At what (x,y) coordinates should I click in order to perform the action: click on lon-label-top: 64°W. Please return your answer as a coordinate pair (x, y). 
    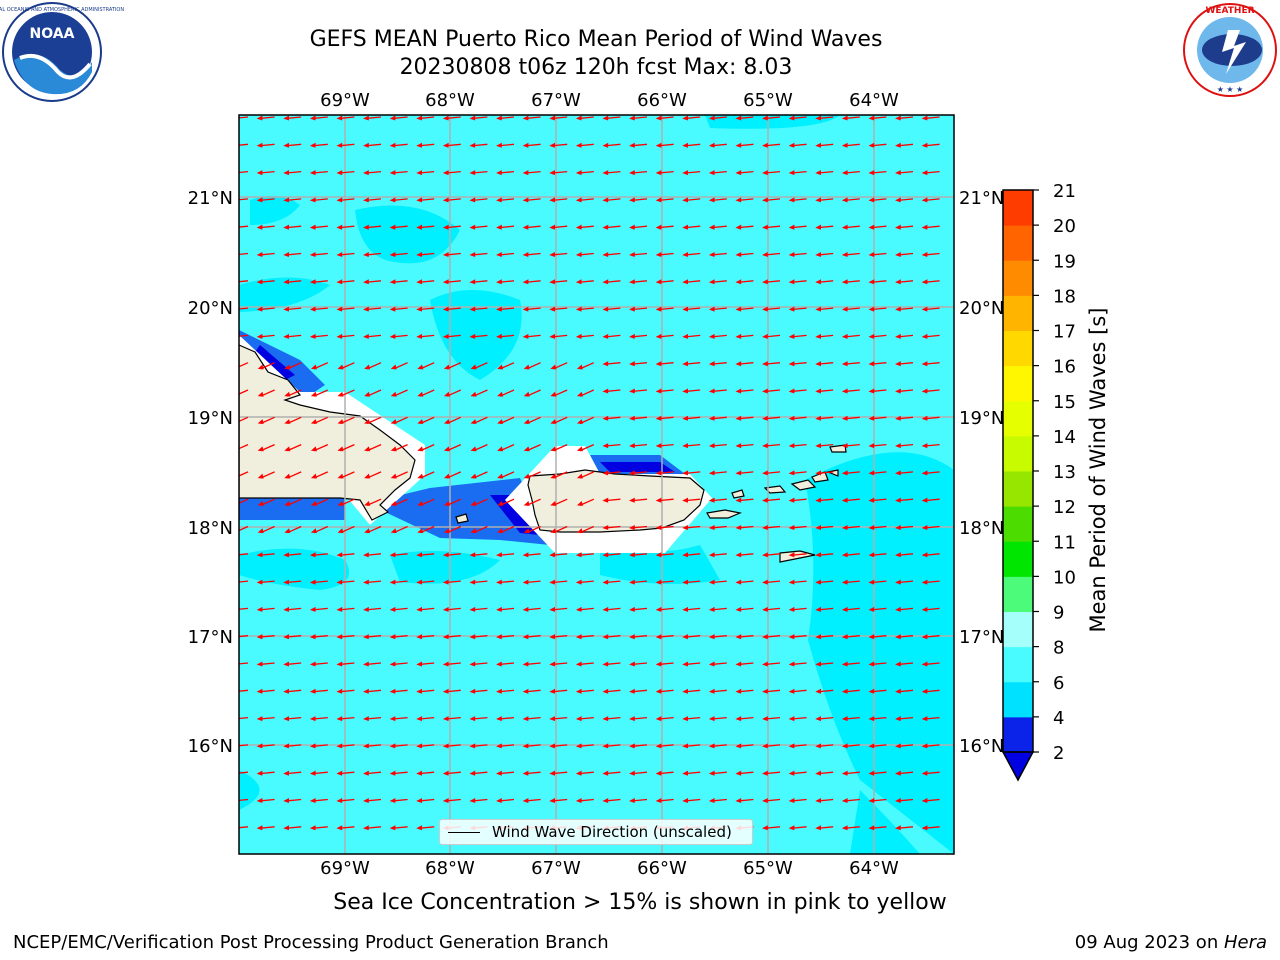
    Looking at the image, I should click on (874, 100).